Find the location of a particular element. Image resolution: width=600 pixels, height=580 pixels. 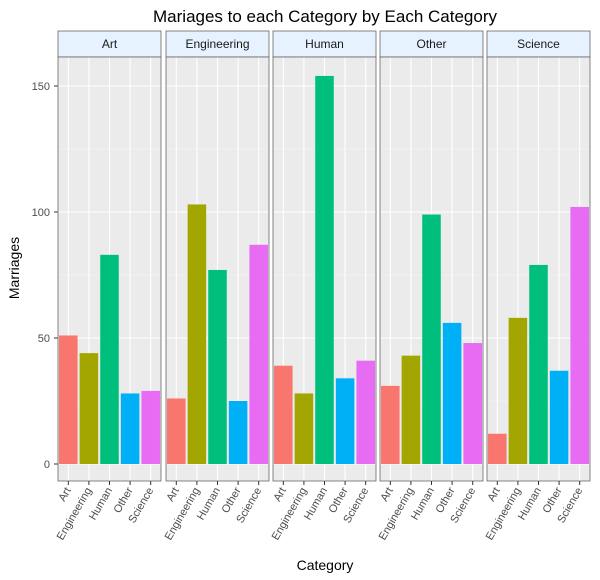

bar-science-science is located at coordinates (579, 335).